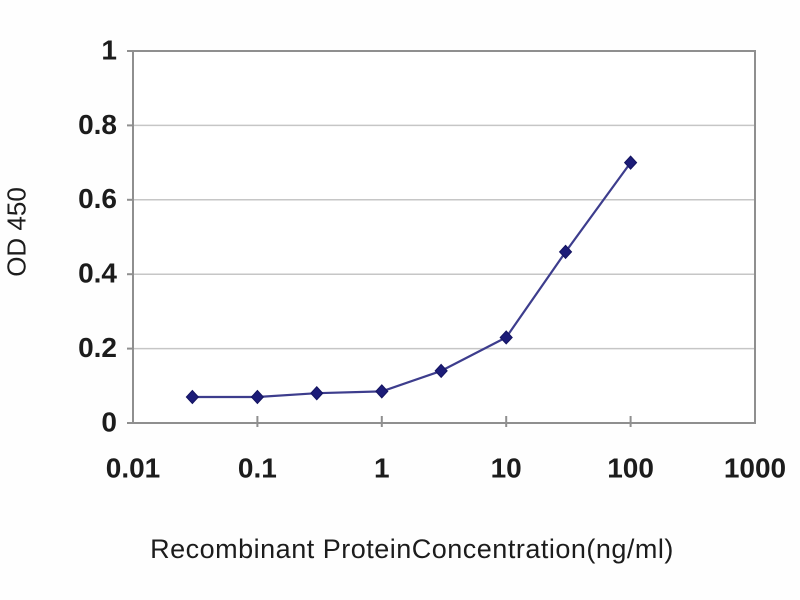 This screenshot has height=600, width=800. What do you see at coordinates (412, 549) in the screenshot?
I see `x-axis-title: Recombinant ProteinConcentration(ng/ml)` at bounding box center [412, 549].